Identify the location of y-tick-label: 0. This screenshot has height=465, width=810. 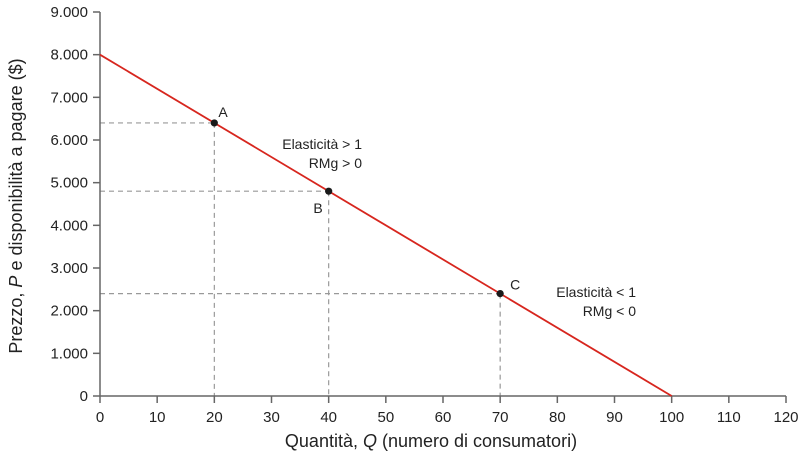
(84, 396).